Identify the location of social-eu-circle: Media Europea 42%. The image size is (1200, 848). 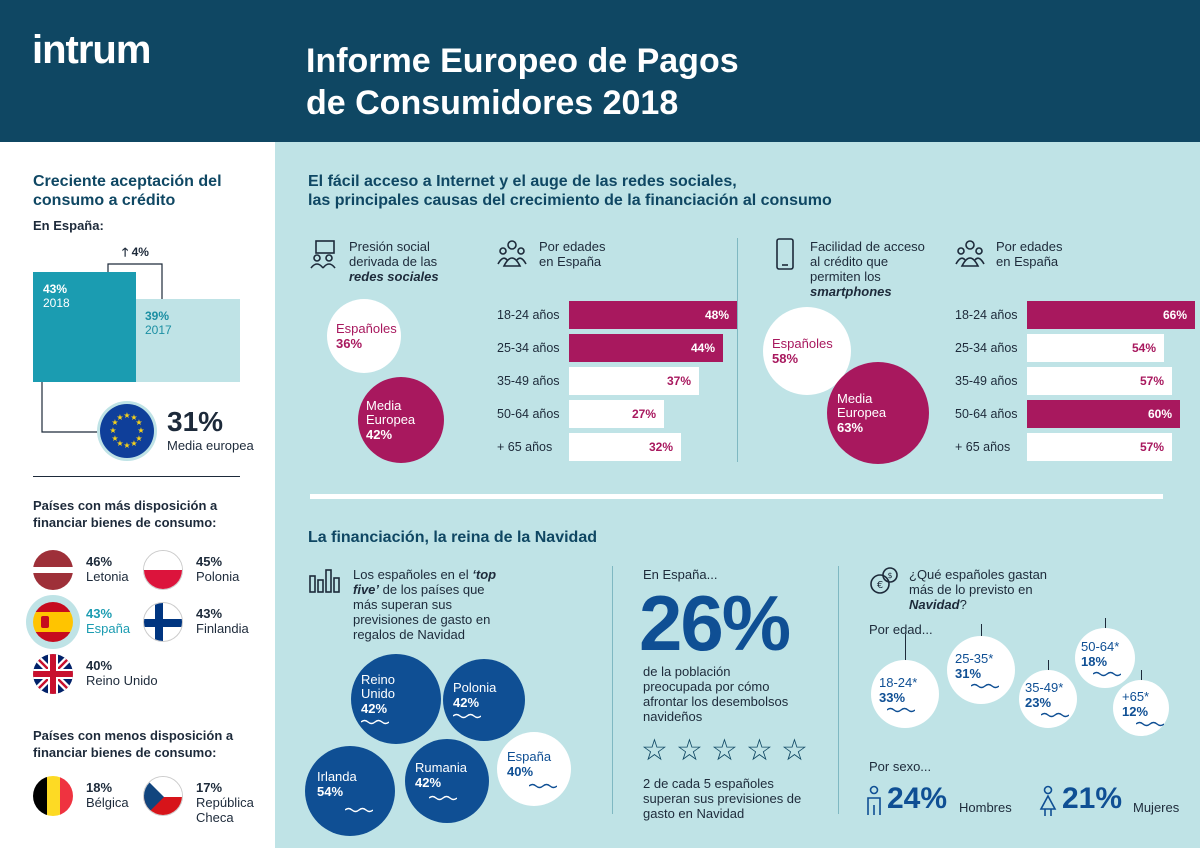
(401, 420).